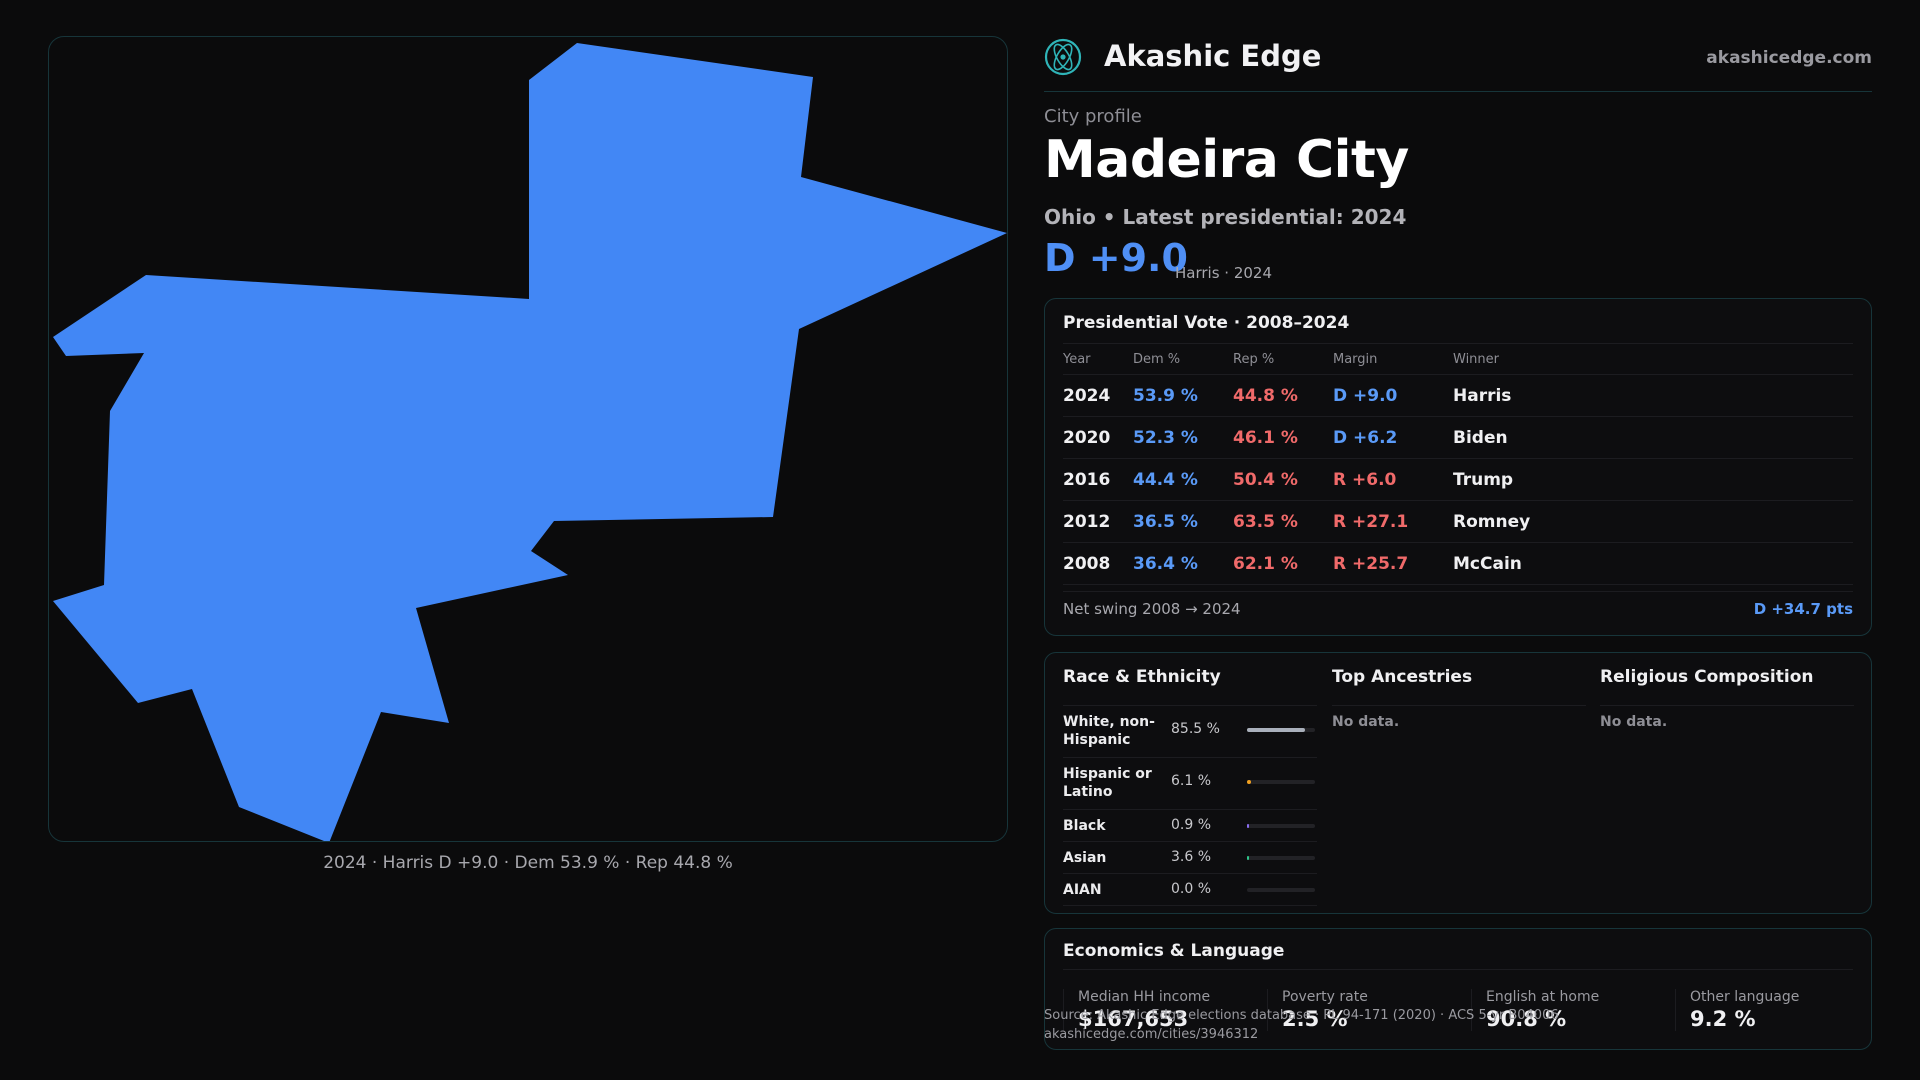 The image size is (1920, 1080). Describe the element at coordinates (1482, 396) in the screenshot. I see `cell-winner: Harris` at that location.